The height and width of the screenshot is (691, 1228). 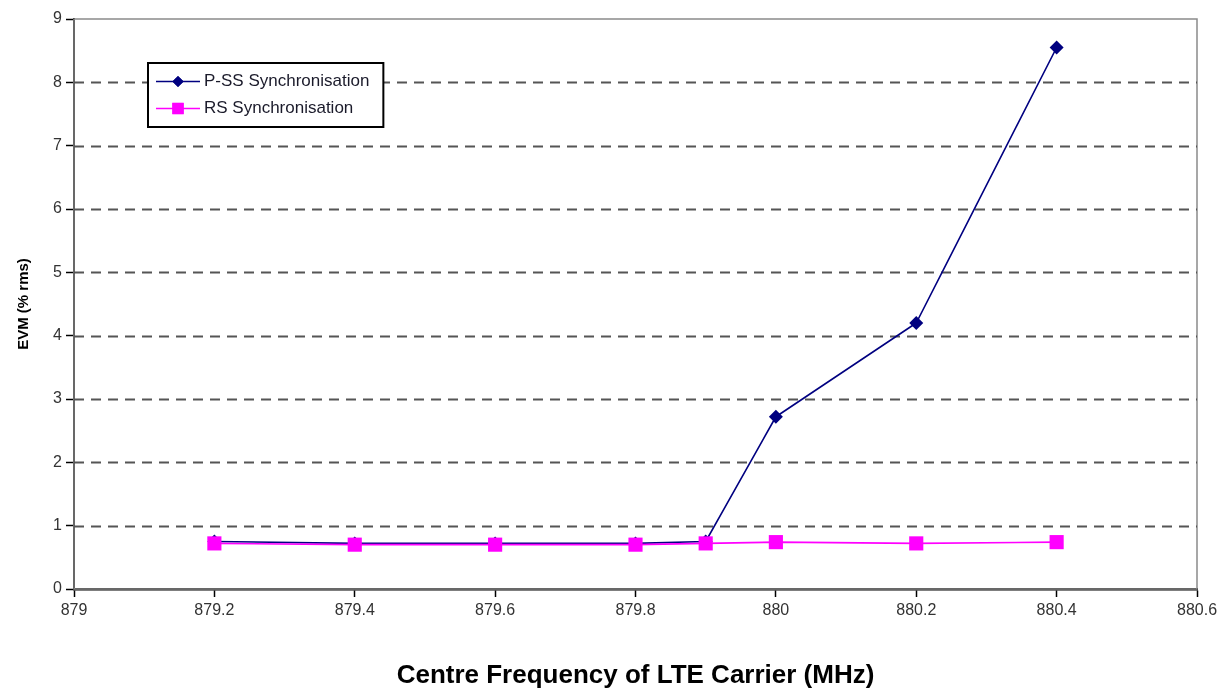 What do you see at coordinates (58, 81) in the screenshot?
I see `y-tick-label: 8` at bounding box center [58, 81].